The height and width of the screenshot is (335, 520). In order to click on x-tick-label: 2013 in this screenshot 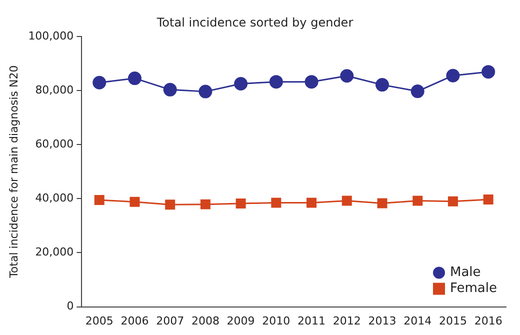, I will do `click(382, 321)`.